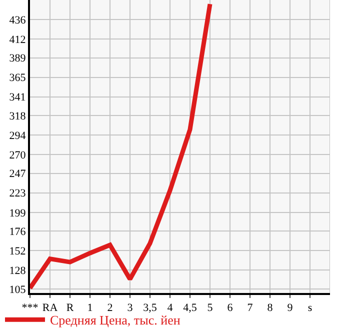 The height and width of the screenshot is (335, 345). Describe the element at coordinates (250, 308) in the screenshot. I see `x-tick-label: 7` at that location.